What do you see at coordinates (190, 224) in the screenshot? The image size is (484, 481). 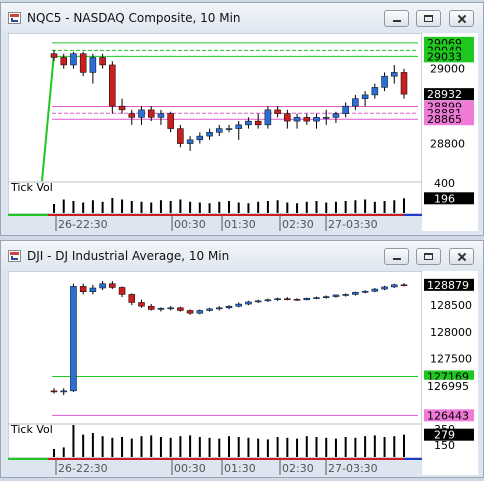 I see `time-tick-label: 00:30` at bounding box center [190, 224].